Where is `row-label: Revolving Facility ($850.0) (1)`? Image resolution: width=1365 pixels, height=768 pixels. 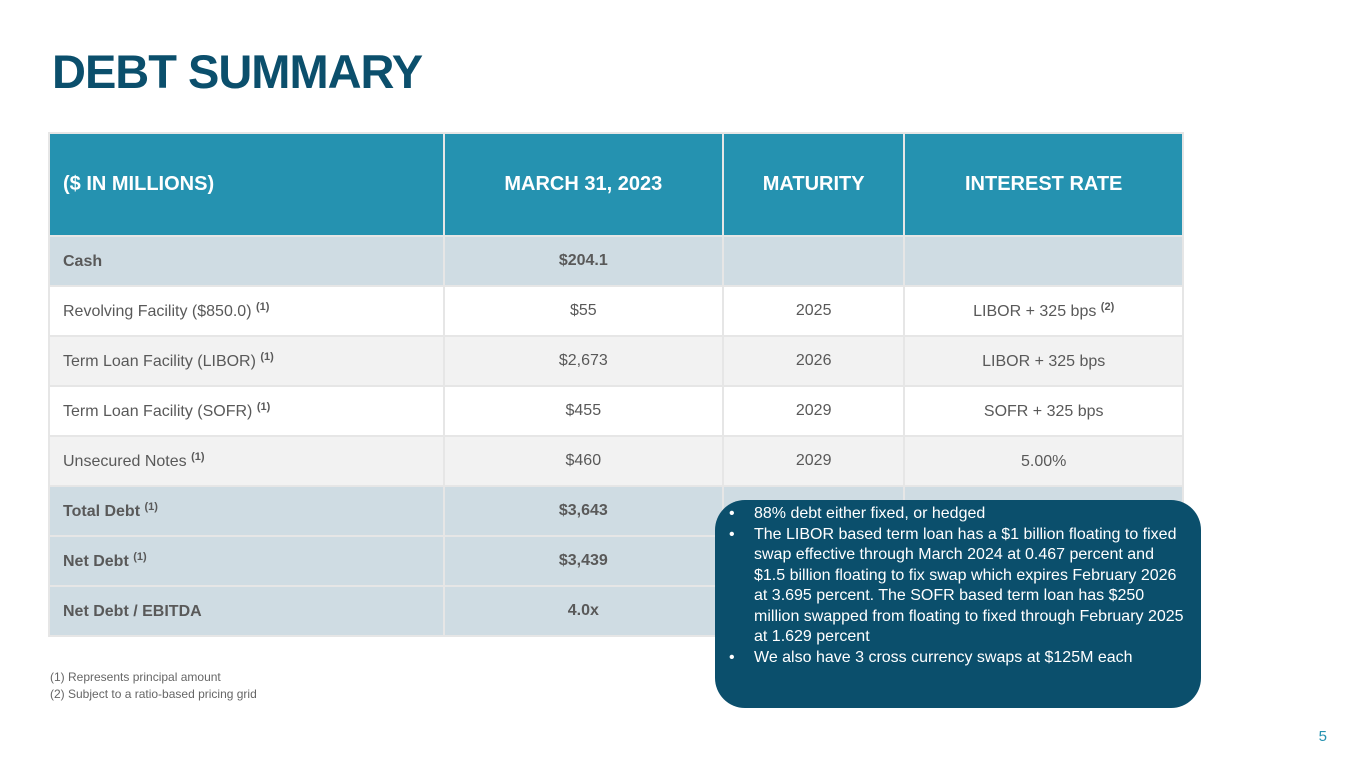
row-label: Revolving Facility ($850.0) (1) is located at coordinates (246, 311).